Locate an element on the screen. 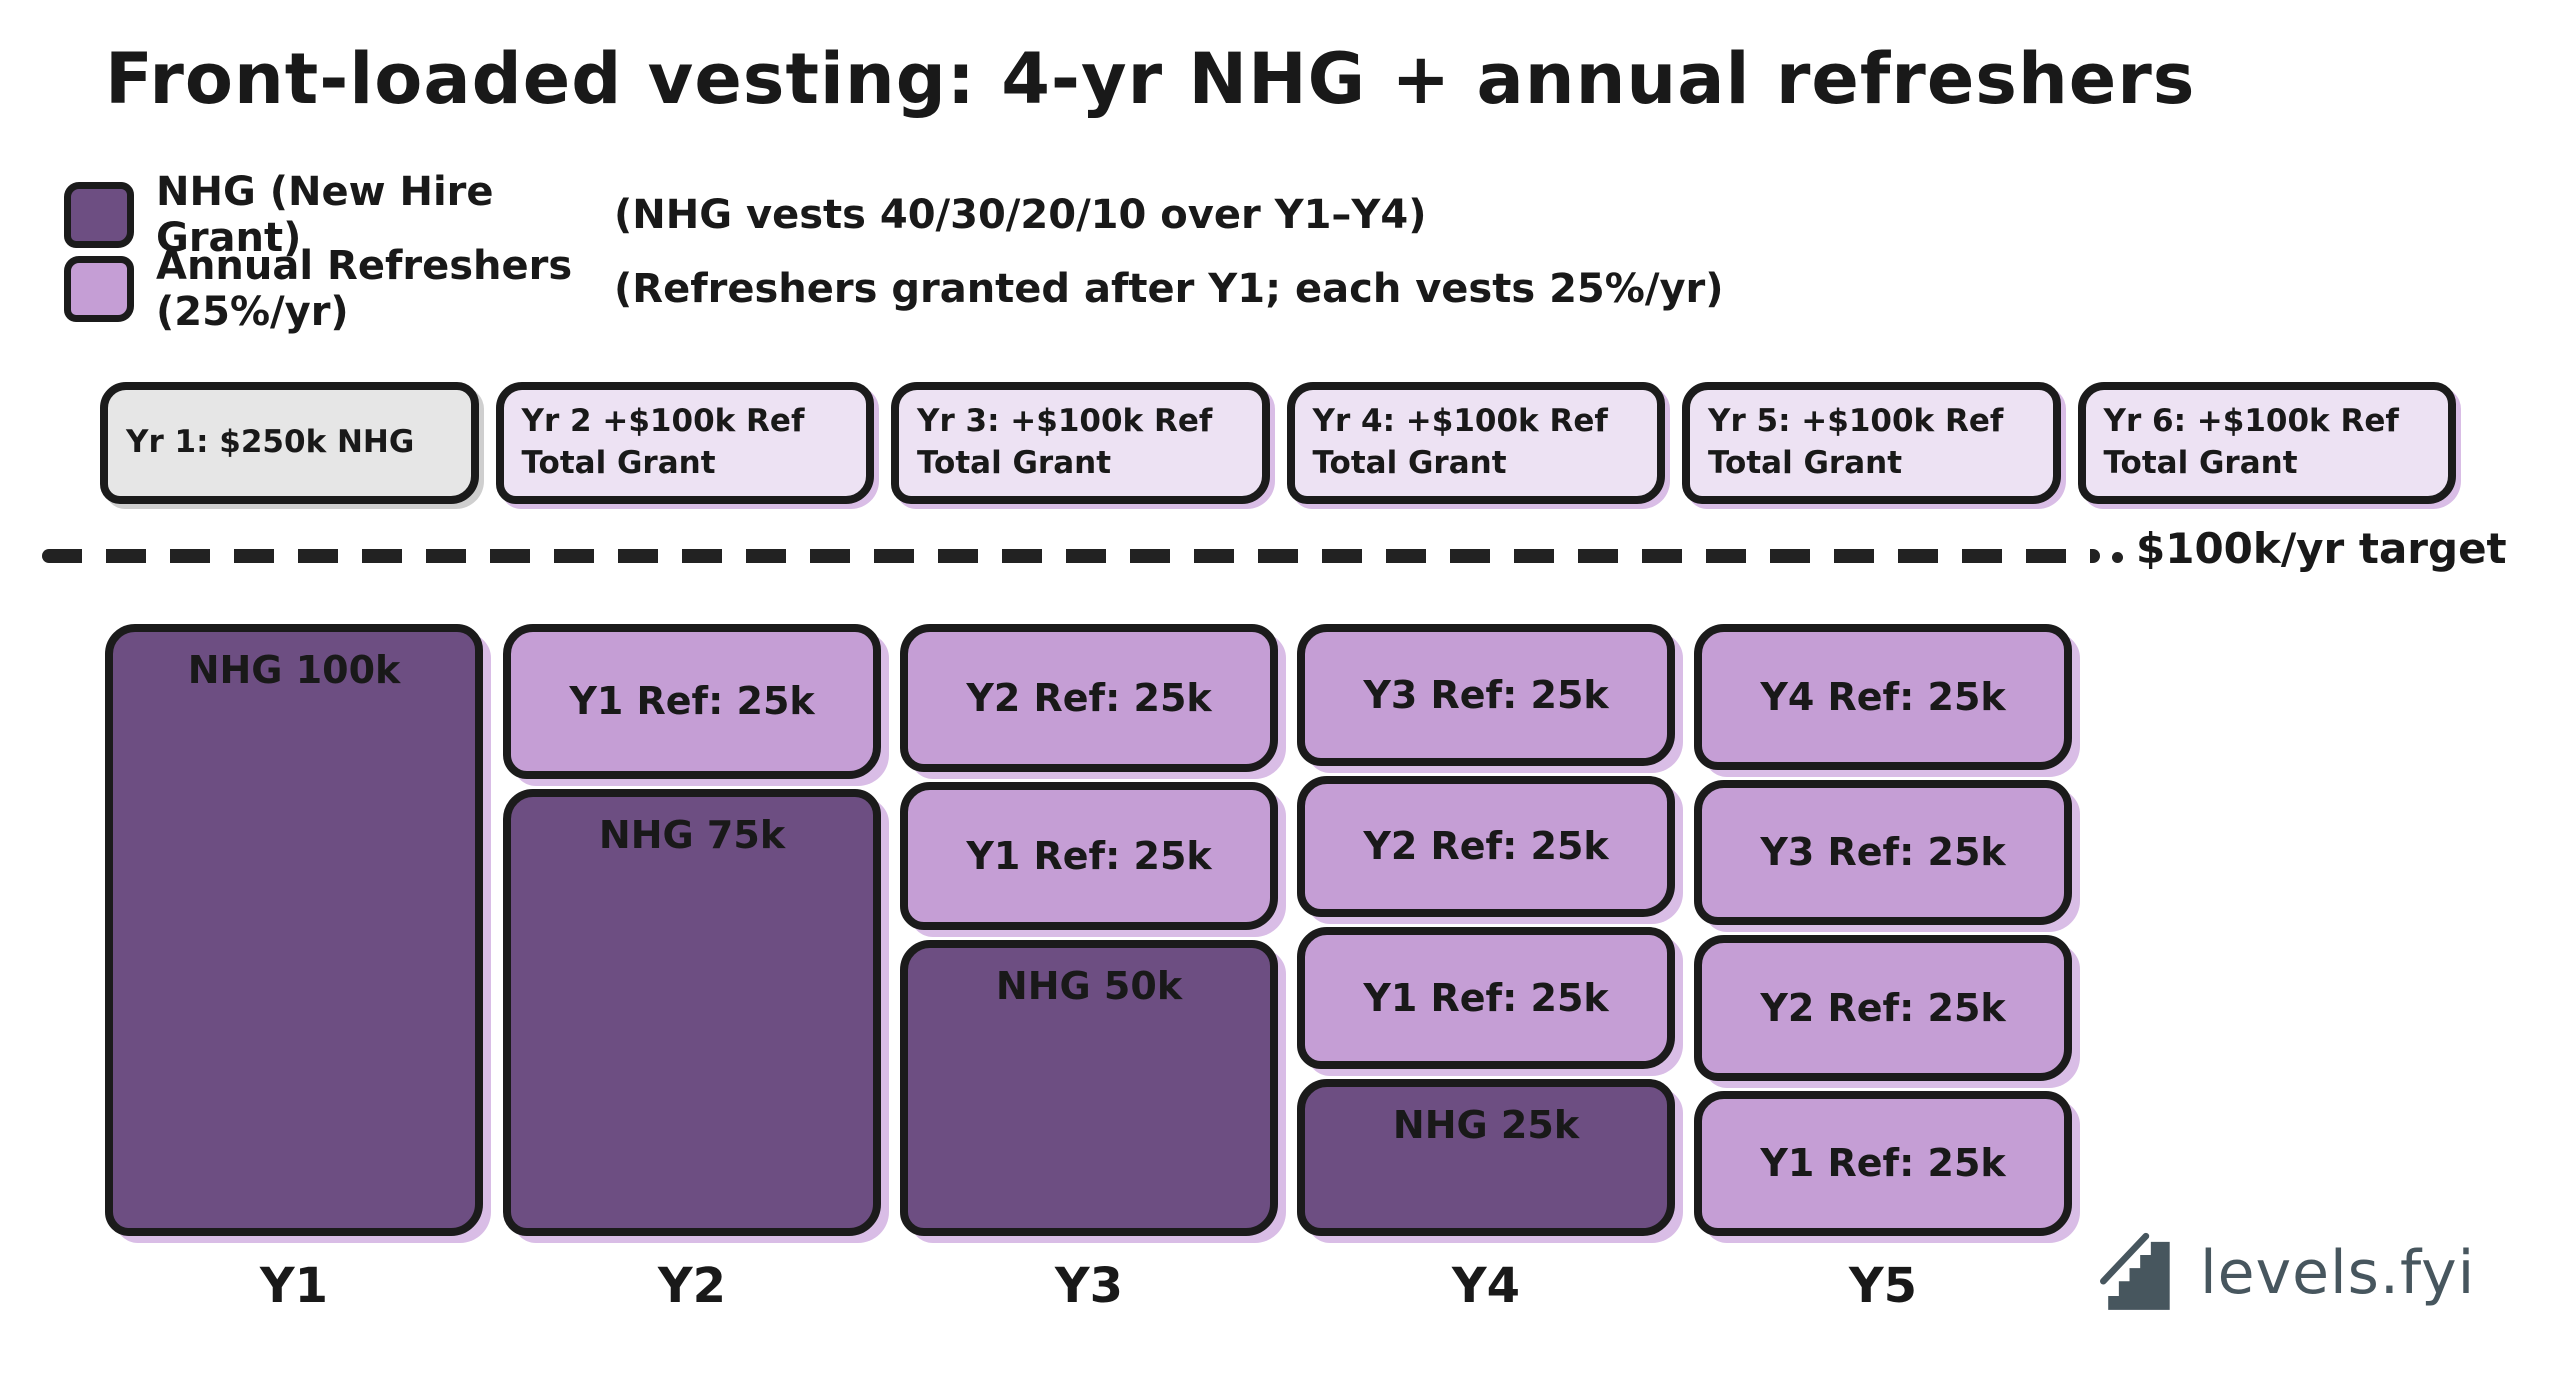 This screenshot has width=2559, height=1374. grant-box-line1: Yr 4: +$100k Ref is located at coordinates (1460, 421).